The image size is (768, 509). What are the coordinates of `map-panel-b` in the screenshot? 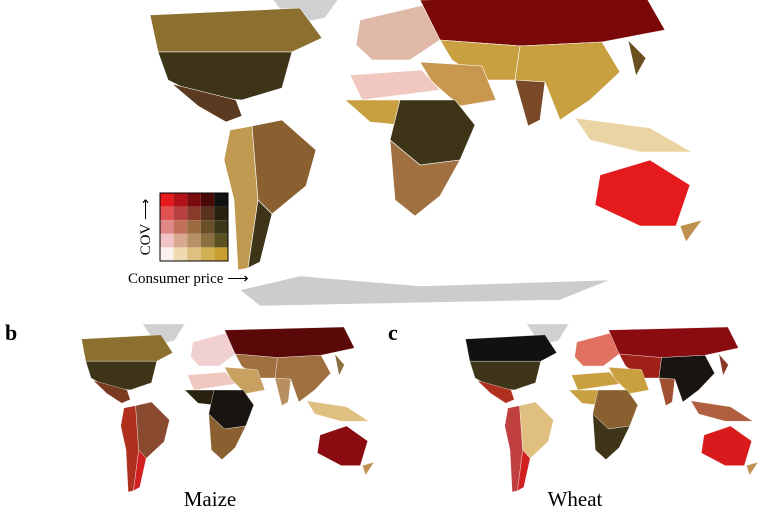 It's located at (228, 408).